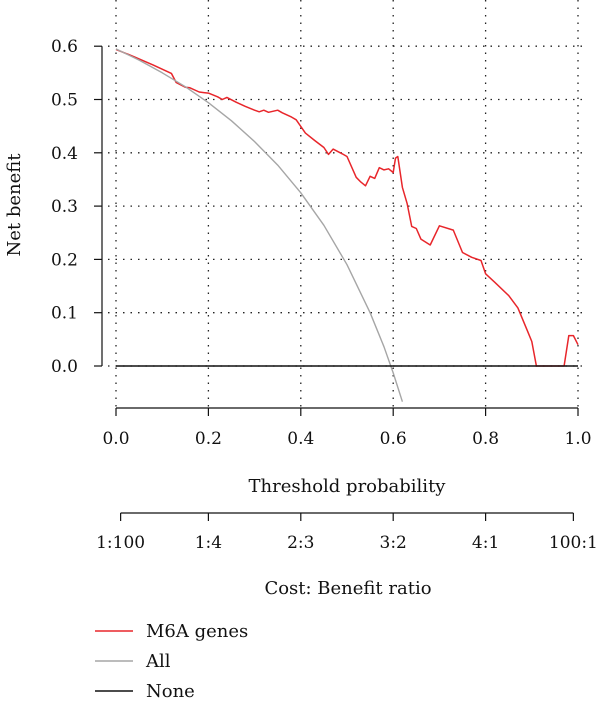 The height and width of the screenshot is (707, 600). What do you see at coordinates (348, 486) in the screenshot?
I see `x-axis-title: Threshold probability` at bounding box center [348, 486].